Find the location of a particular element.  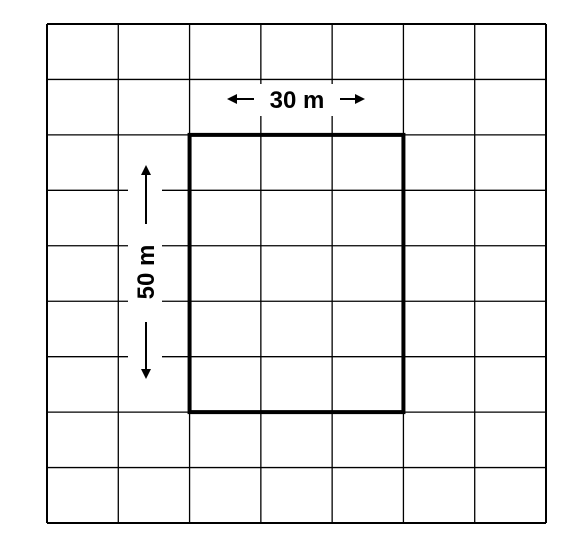

height-arrowhead-top is located at coordinates (146, 170).